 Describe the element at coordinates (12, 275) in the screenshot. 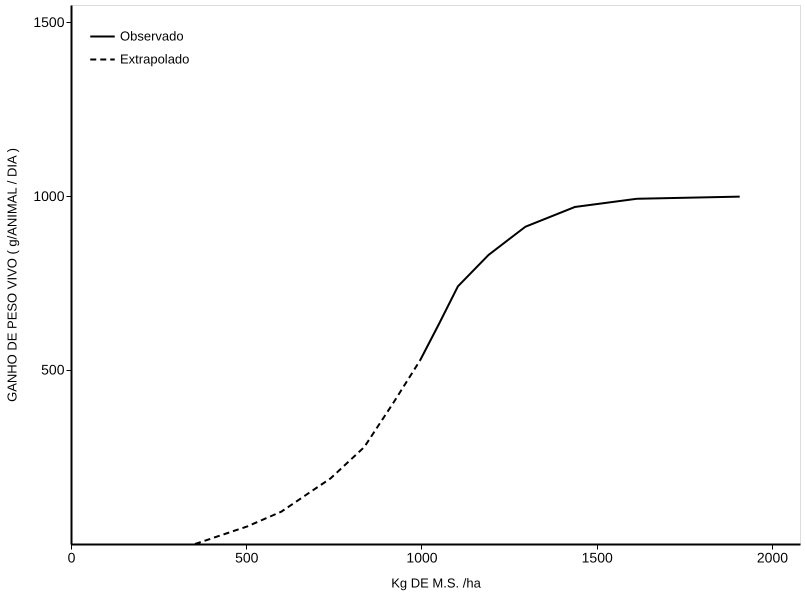

I see `y-axis-title: GANHO DE PESO VIVO ( g/ANIMAL / DIA )` at that location.